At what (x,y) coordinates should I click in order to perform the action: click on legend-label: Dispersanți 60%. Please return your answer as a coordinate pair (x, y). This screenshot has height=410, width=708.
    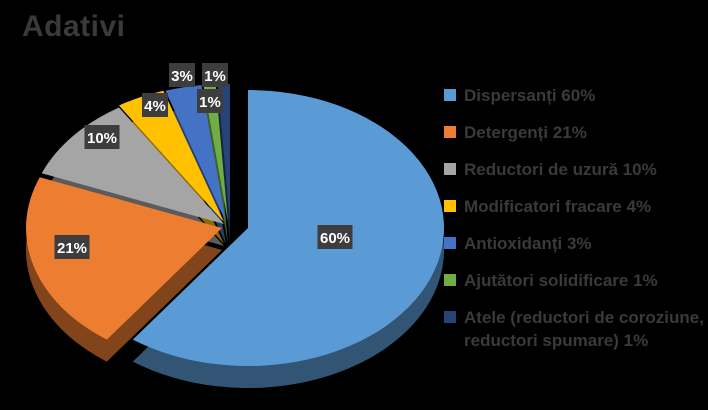
    Looking at the image, I should click on (530, 95).